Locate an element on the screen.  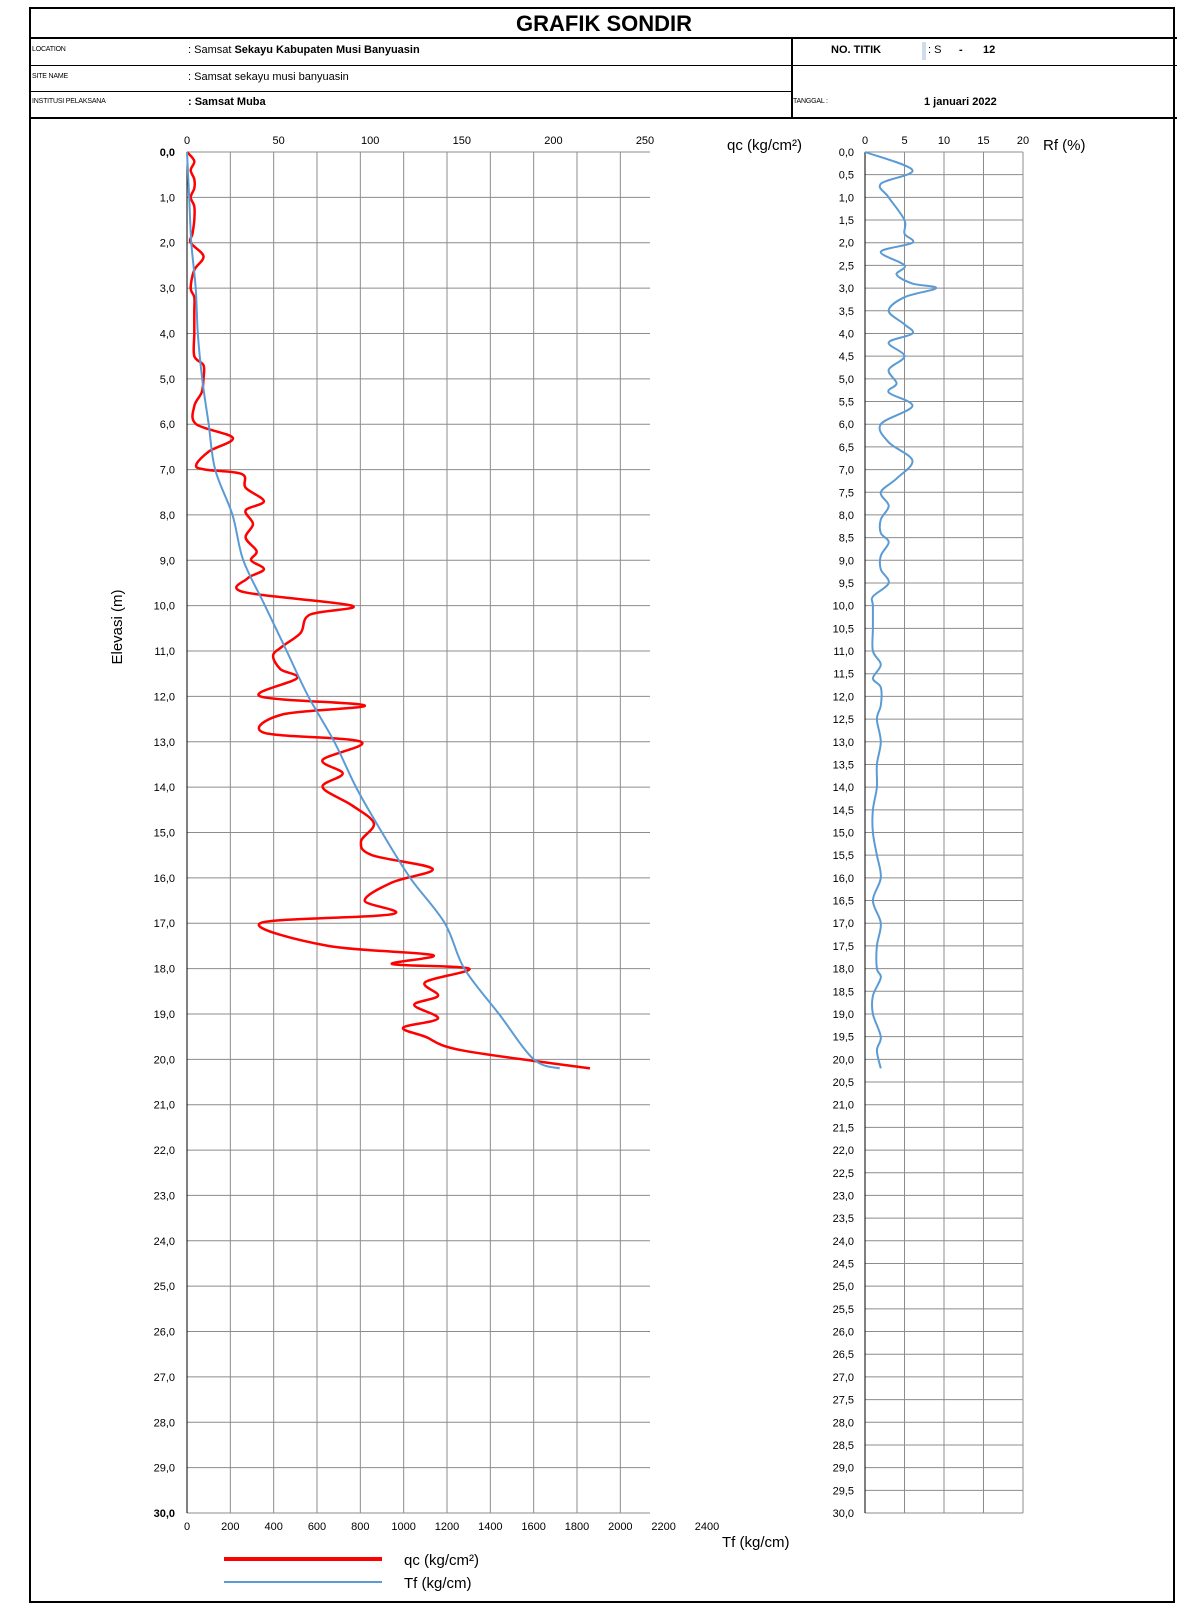
top-x-tick-label: 250 is located at coordinates (645, 141).